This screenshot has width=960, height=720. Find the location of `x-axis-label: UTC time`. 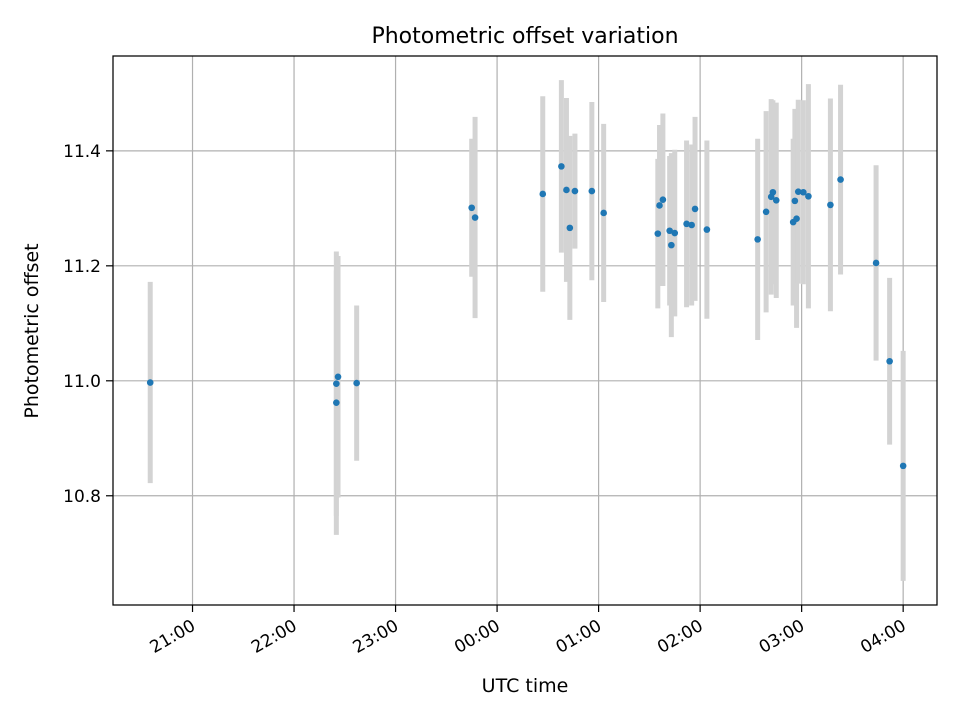

x-axis-label: UTC time is located at coordinates (525, 686).